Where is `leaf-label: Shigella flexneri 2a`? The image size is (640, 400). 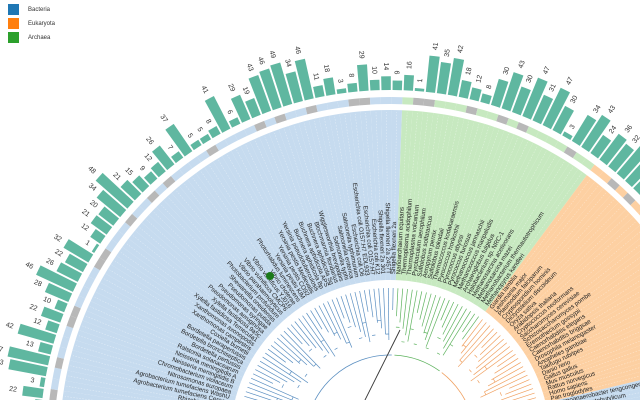 leaf-label: Shigella flexneri 2a is located at coordinates (394, 247).